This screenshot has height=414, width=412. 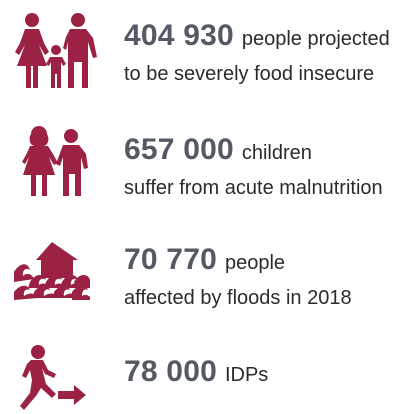 I want to click on family-icon, so click(x=54, y=50).